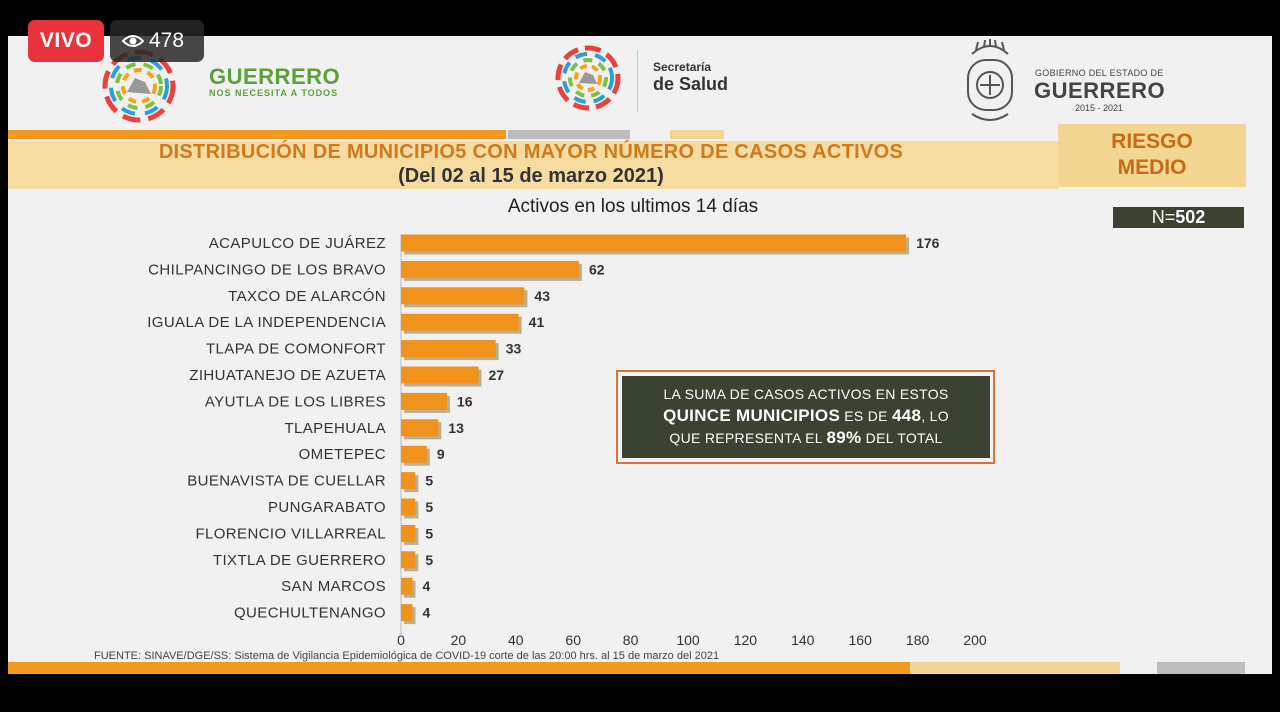 The image size is (1280, 712). What do you see at coordinates (688, 640) in the screenshot?
I see `x-tick-label: 100` at bounding box center [688, 640].